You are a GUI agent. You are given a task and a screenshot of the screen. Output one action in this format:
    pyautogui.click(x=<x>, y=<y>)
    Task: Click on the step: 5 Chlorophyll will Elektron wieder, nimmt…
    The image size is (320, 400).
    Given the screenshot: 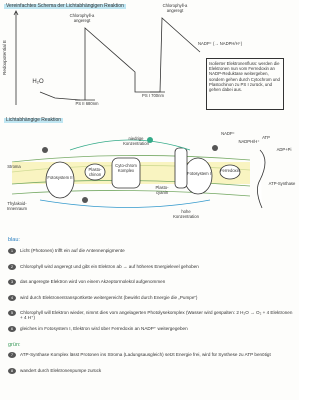 What is the action you would take?
    pyautogui.click(x=150, y=315)
    